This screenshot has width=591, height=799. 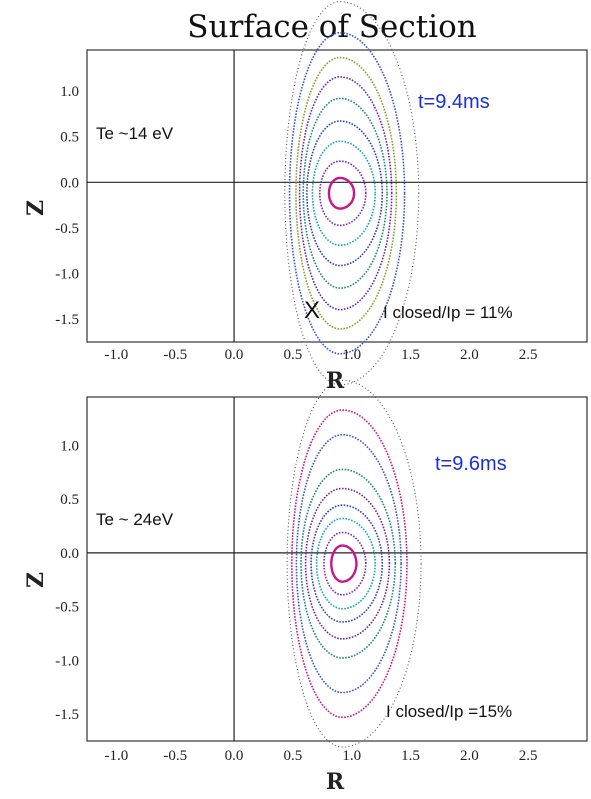 What do you see at coordinates (135, 519) in the screenshot?
I see `te-label: Te ~ 24eV` at bounding box center [135, 519].